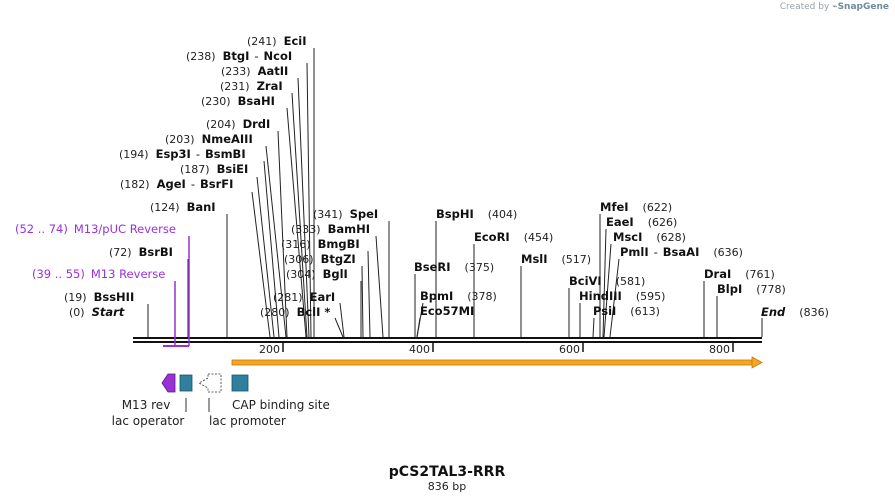 Image resolution: width=895 pixels, height=502 pixels. Describe the element at coordinates (631, 281) in the screenshot. I see `site-position: (581)` at that location.